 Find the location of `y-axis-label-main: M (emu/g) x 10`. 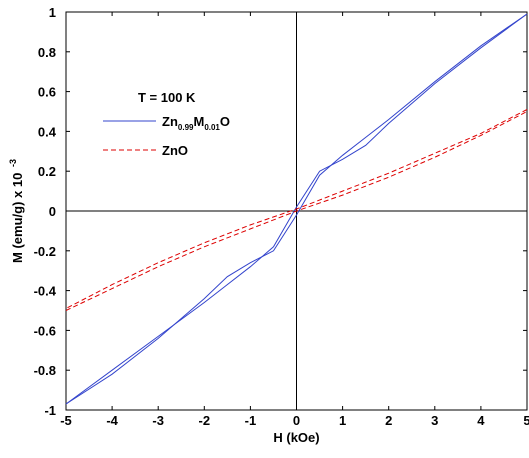

y-axis-label-main: M (emu/g) x 10 is located at coordinates (17, 218).